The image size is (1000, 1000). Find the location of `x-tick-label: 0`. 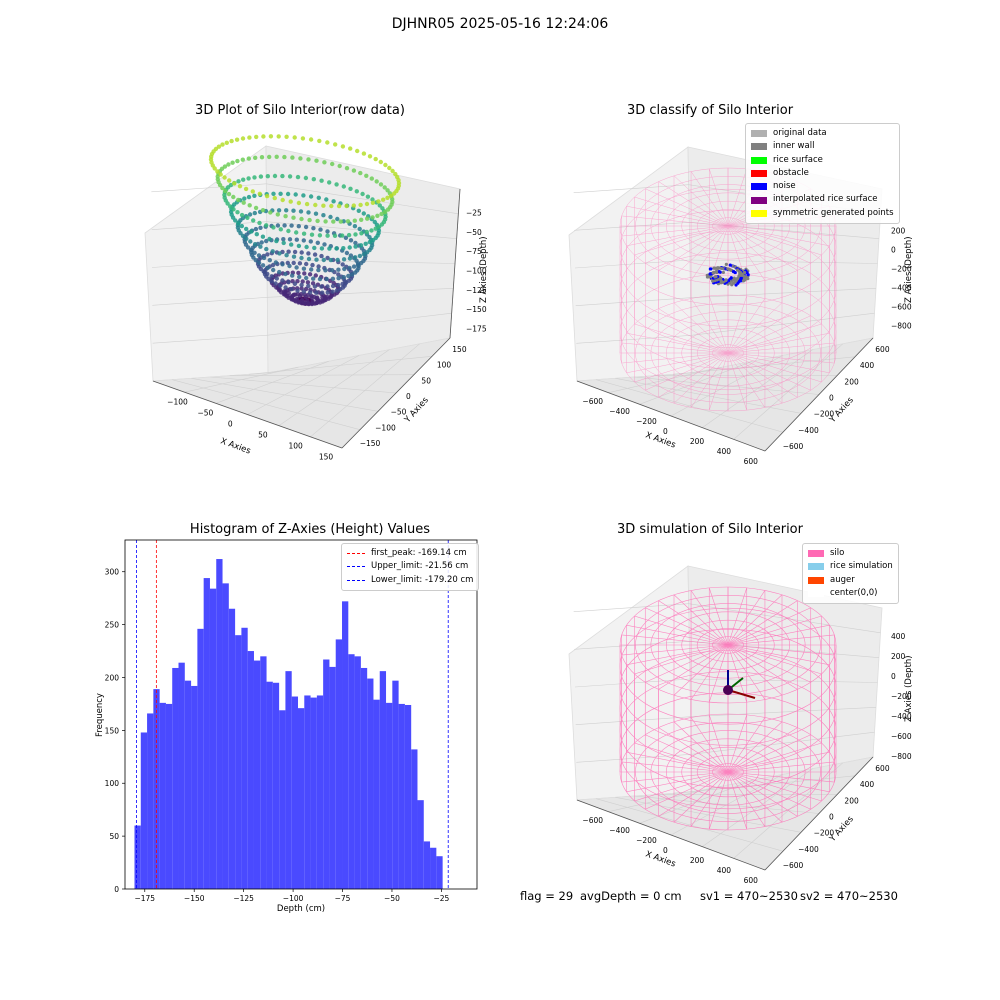

x-tick-label: 0 is located at coordinates (665, 431).